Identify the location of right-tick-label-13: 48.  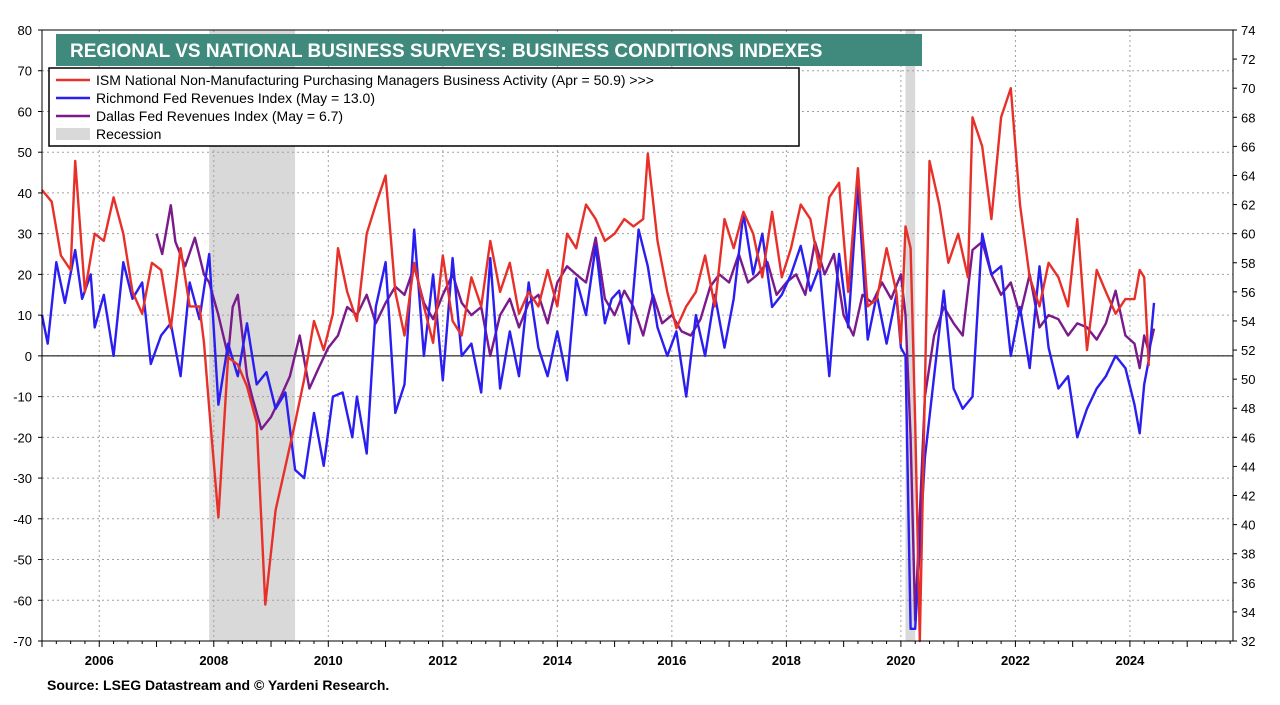
(1248, 408).